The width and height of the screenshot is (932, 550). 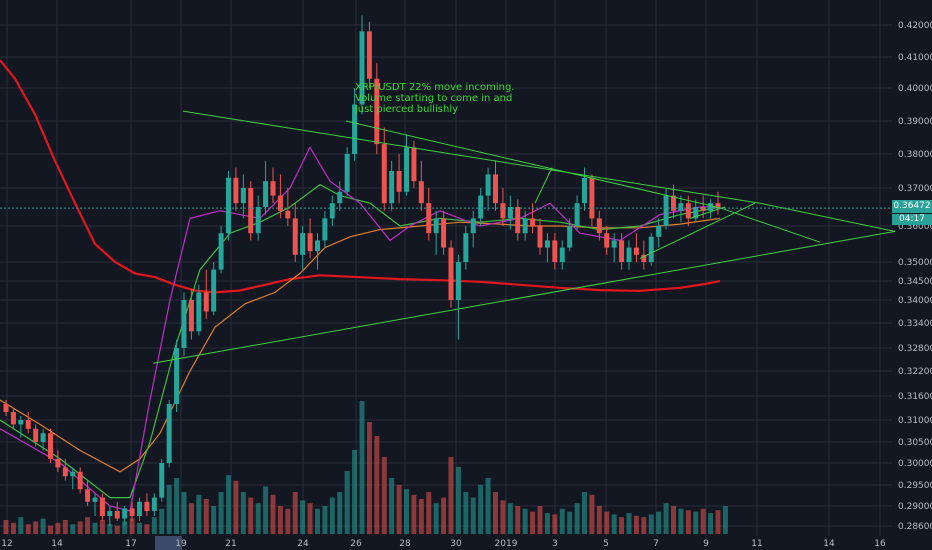 What do you see at coordinates (57, 544) in the screenshot?
I see `time-tick-label: 14` at bounding box center [57, 544].